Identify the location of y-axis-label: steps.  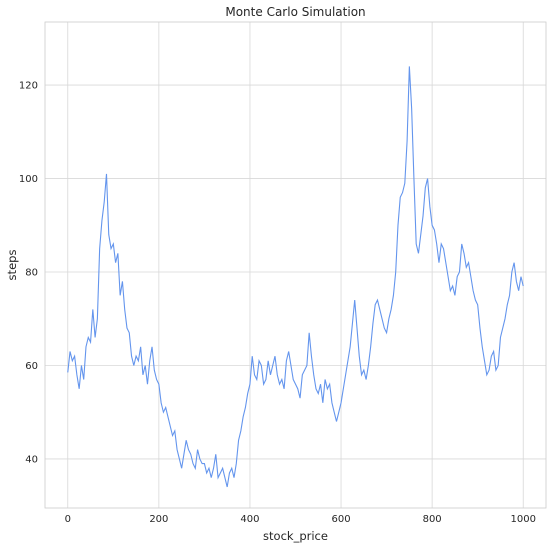
(12, 265).